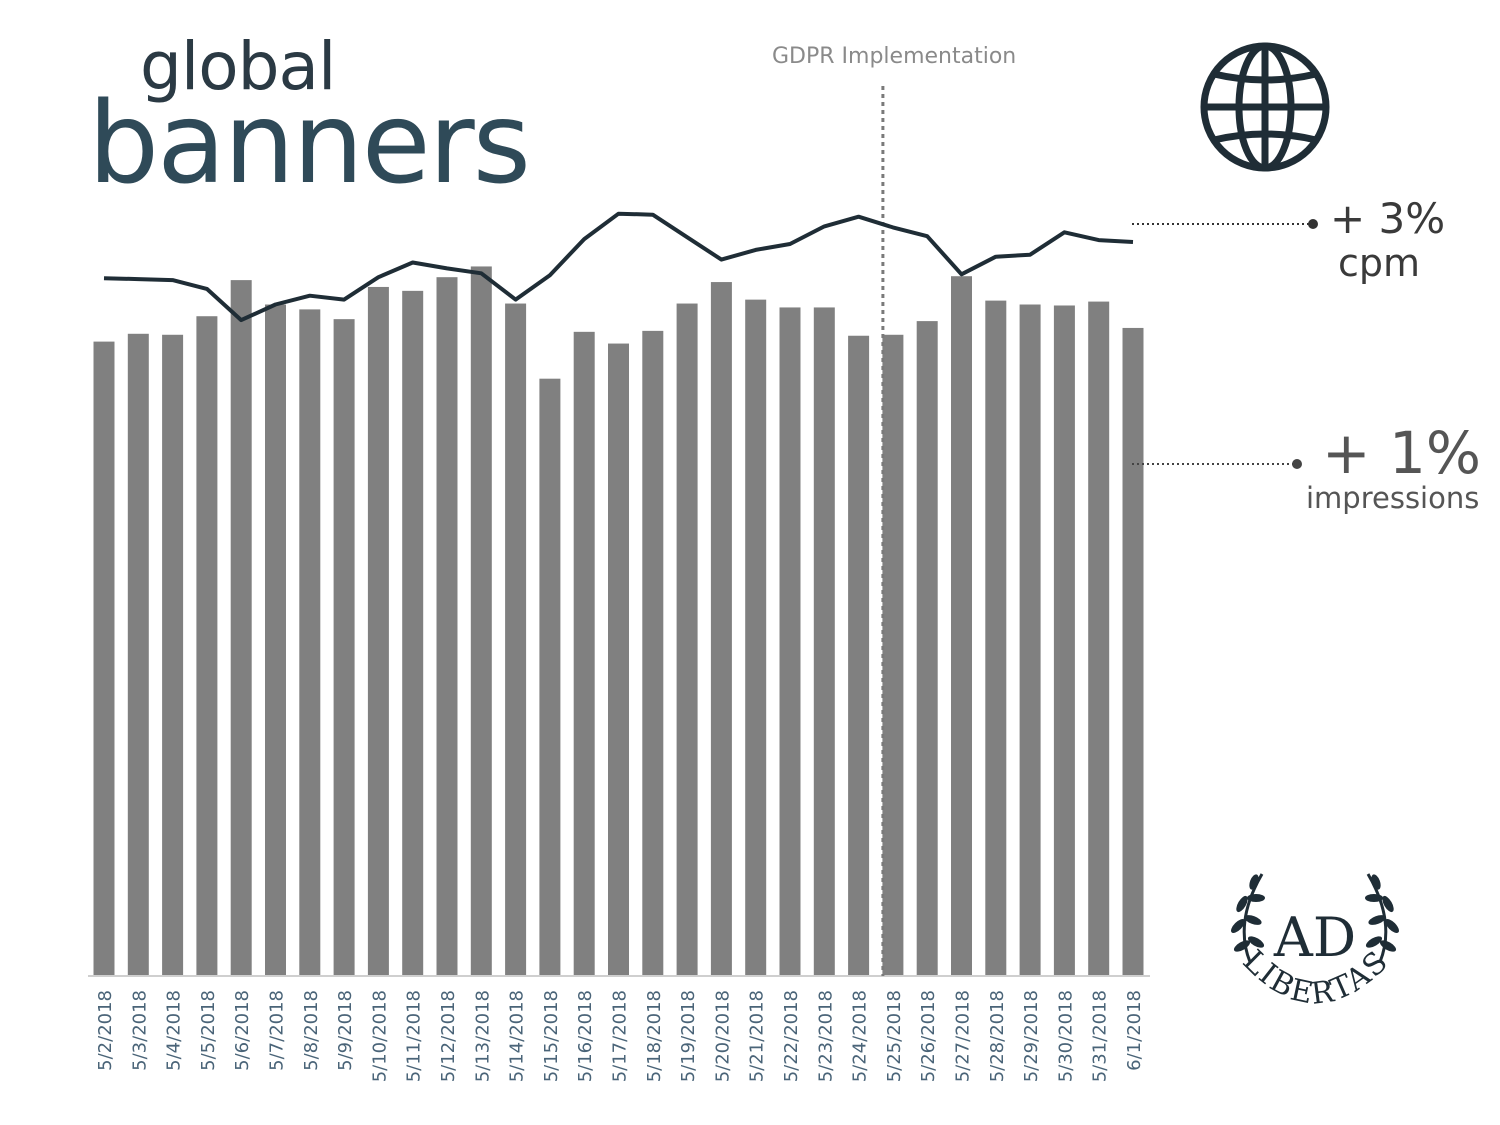 The width and height of the screenshot is (1500, 1125). I want to click on impressions-callout-leader, so click(1217, 464).